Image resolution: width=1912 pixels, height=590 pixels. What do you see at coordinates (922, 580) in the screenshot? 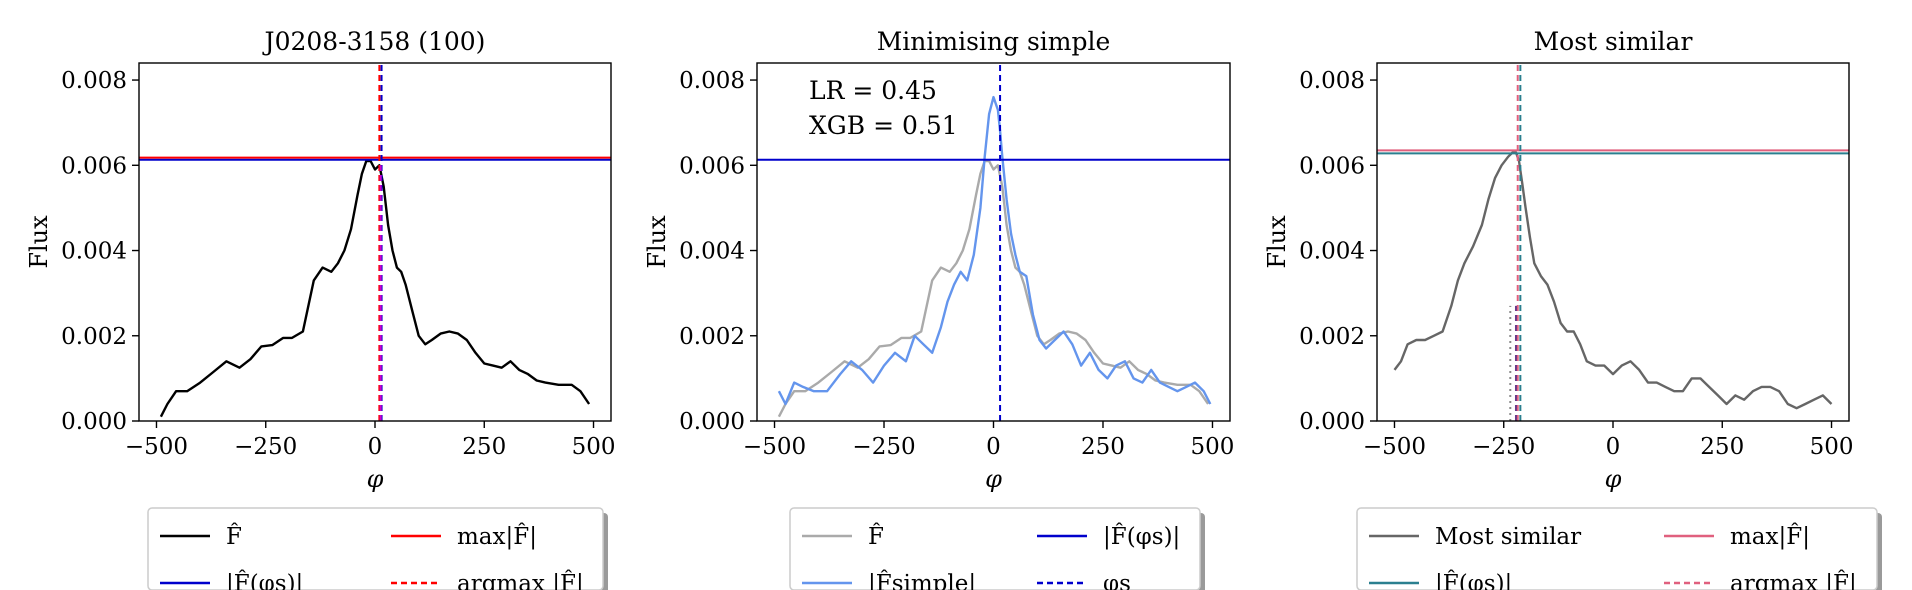
I see `legend-label: |F̂simple|` at bounding box center [922, 580].